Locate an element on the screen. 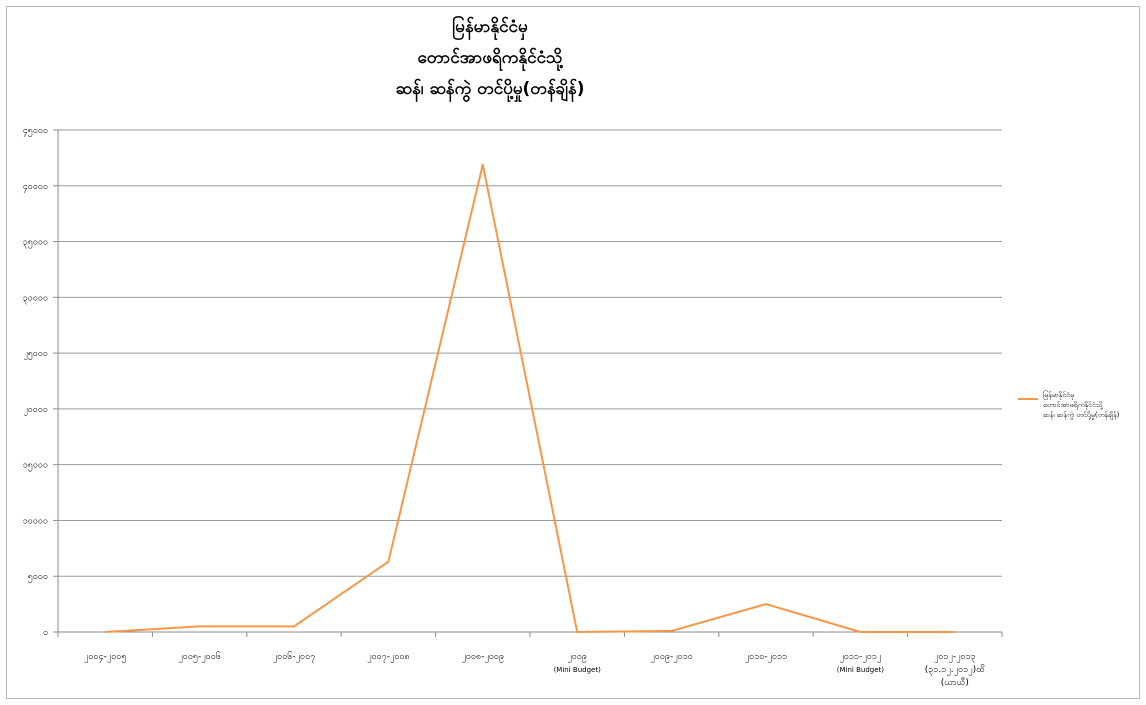 This screenshot has width=1146, height=705. y-tick-label: ၂၀၀၀၀ is located at coordinates (35, 410).